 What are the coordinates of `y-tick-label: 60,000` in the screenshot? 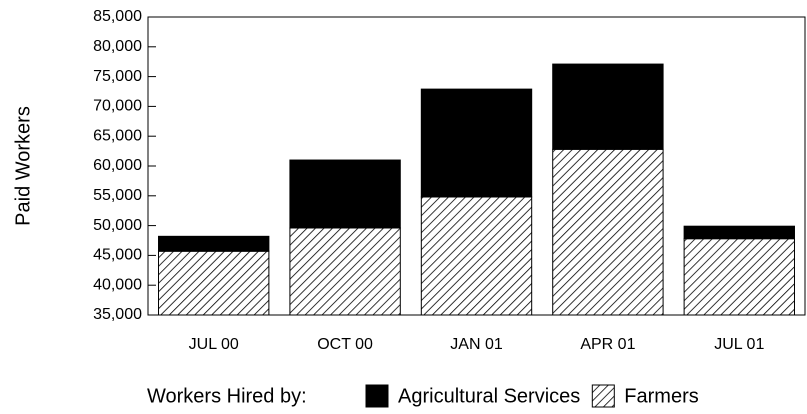 It's located at (117, 165).